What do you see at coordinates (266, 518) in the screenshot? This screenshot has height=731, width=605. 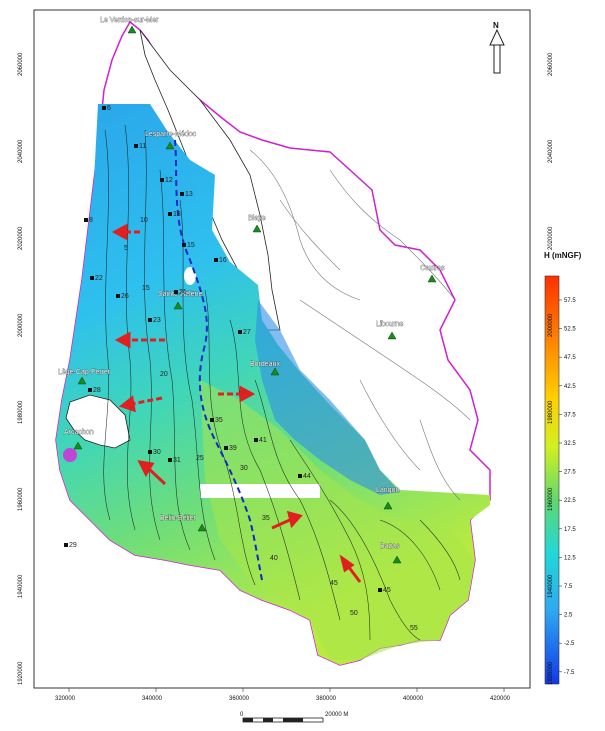 I see `contour-label: 35` at bounding box center [266, 518].